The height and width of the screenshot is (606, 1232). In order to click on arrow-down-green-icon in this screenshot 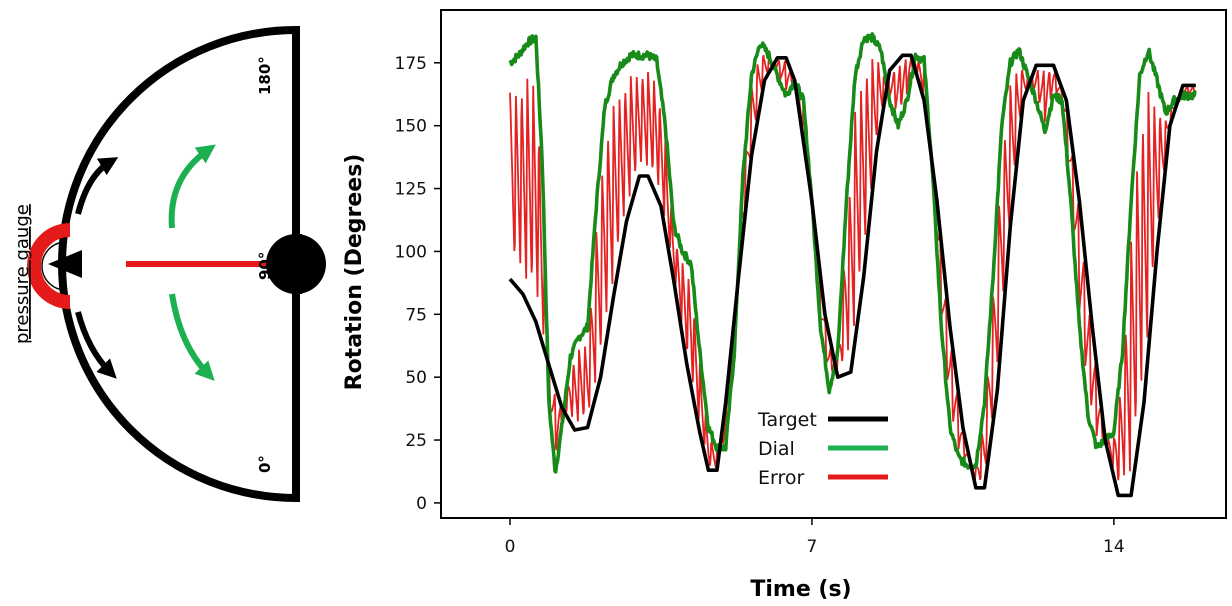, I will do `click(192, 337)`.